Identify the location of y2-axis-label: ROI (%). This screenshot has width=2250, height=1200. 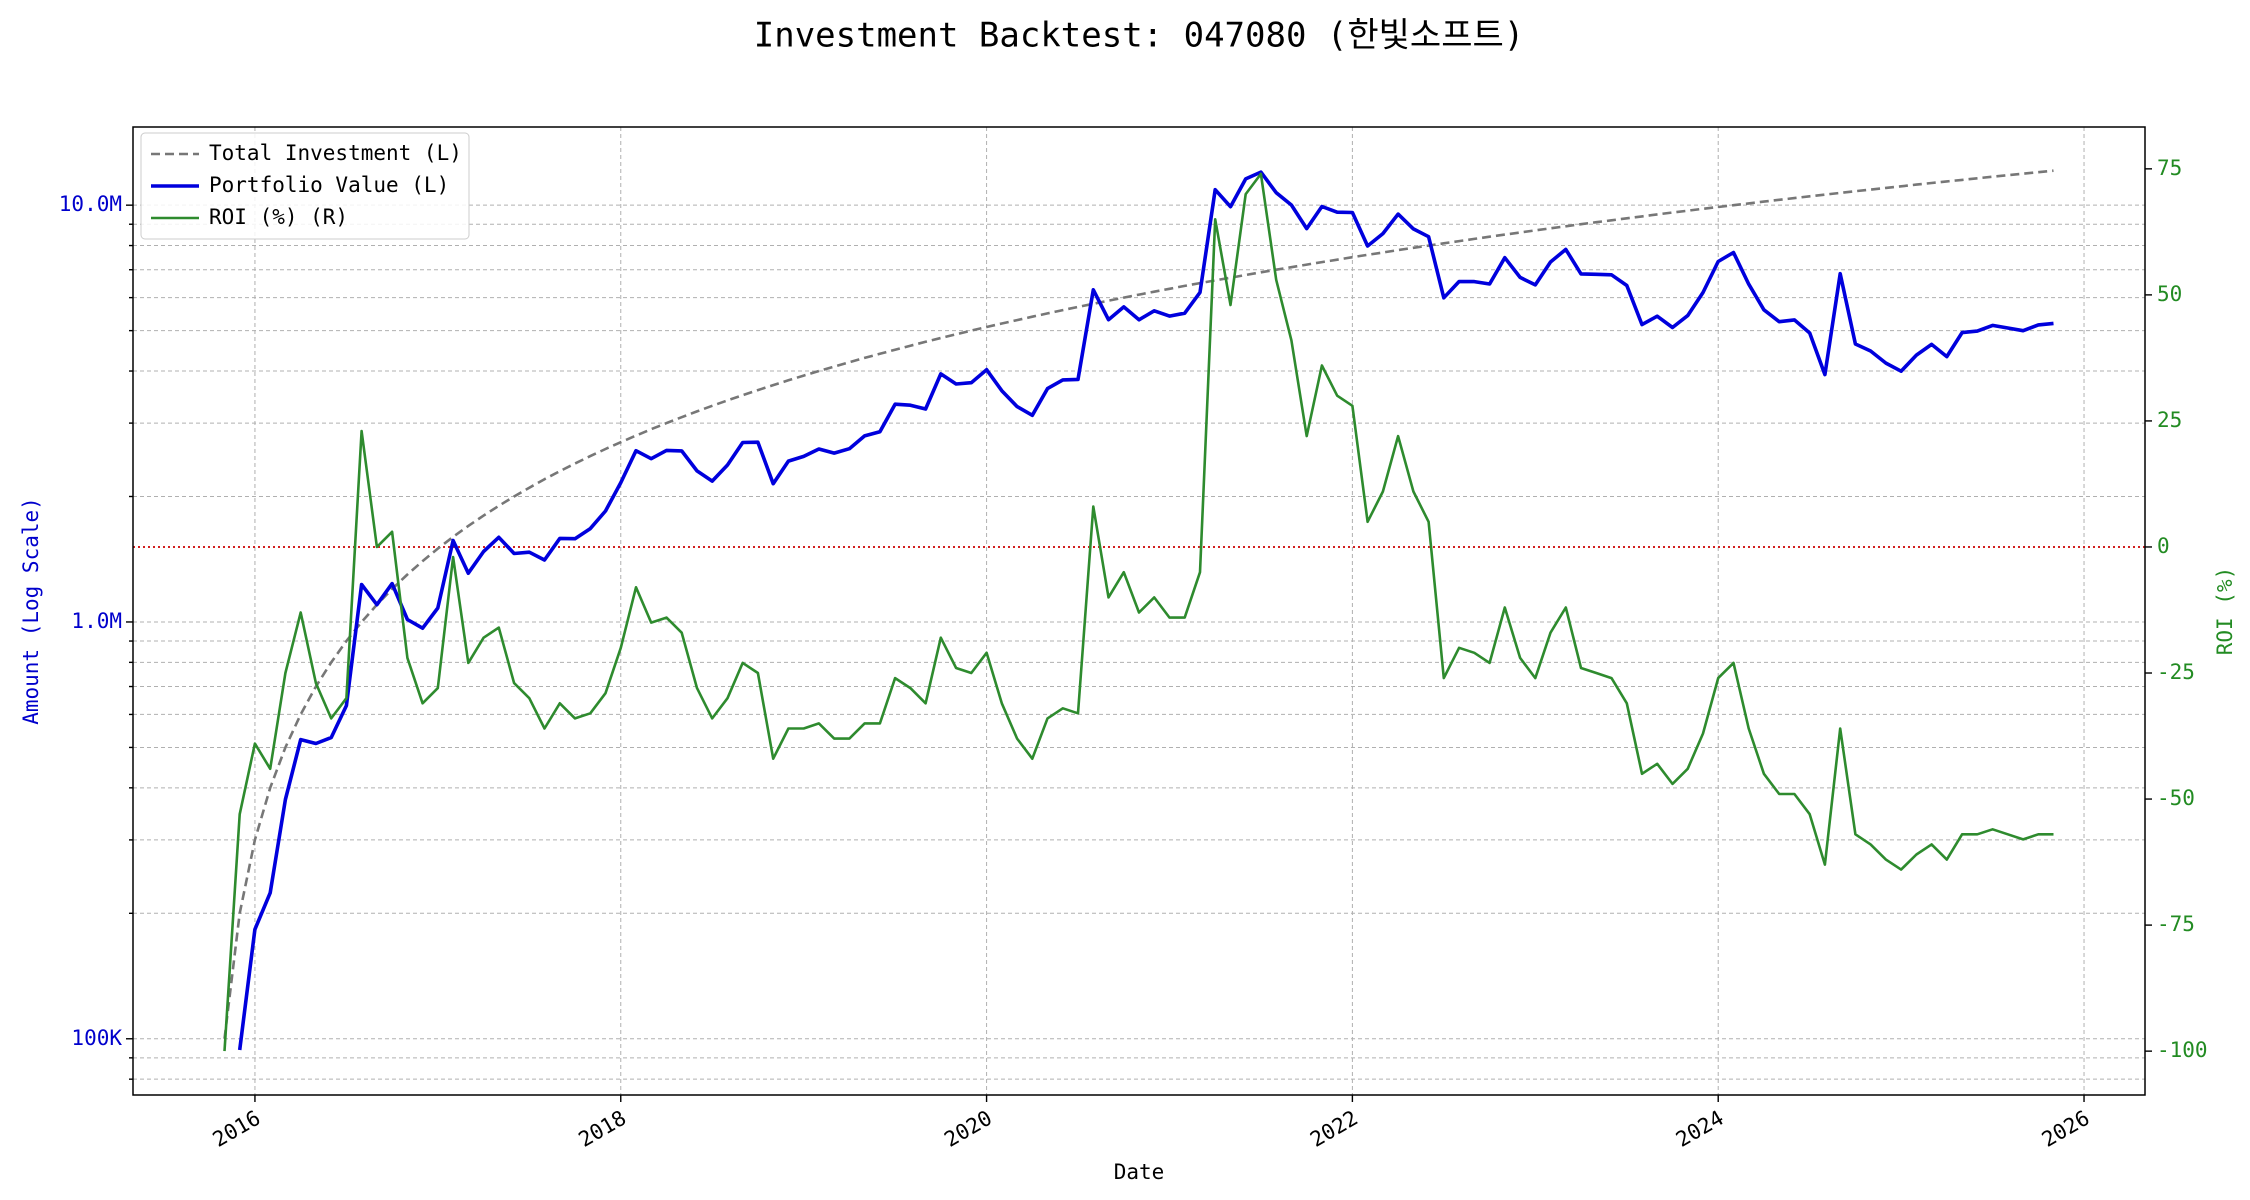
(2225, 611).